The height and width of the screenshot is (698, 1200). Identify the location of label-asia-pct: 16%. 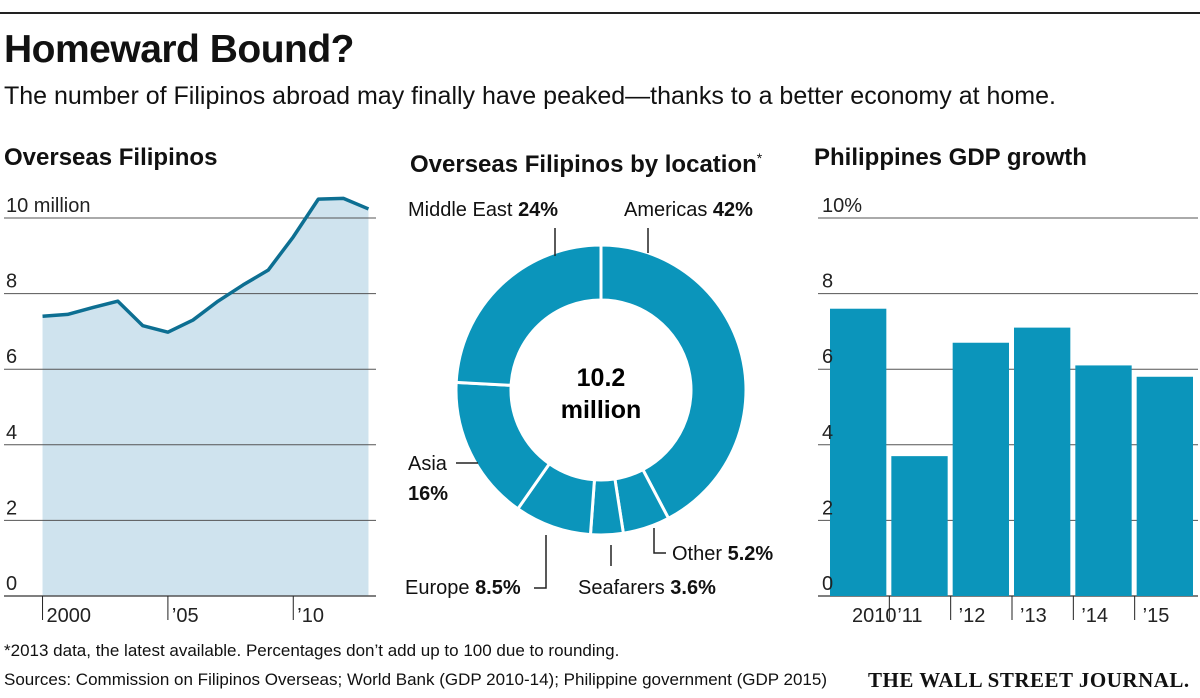
(428, 494).